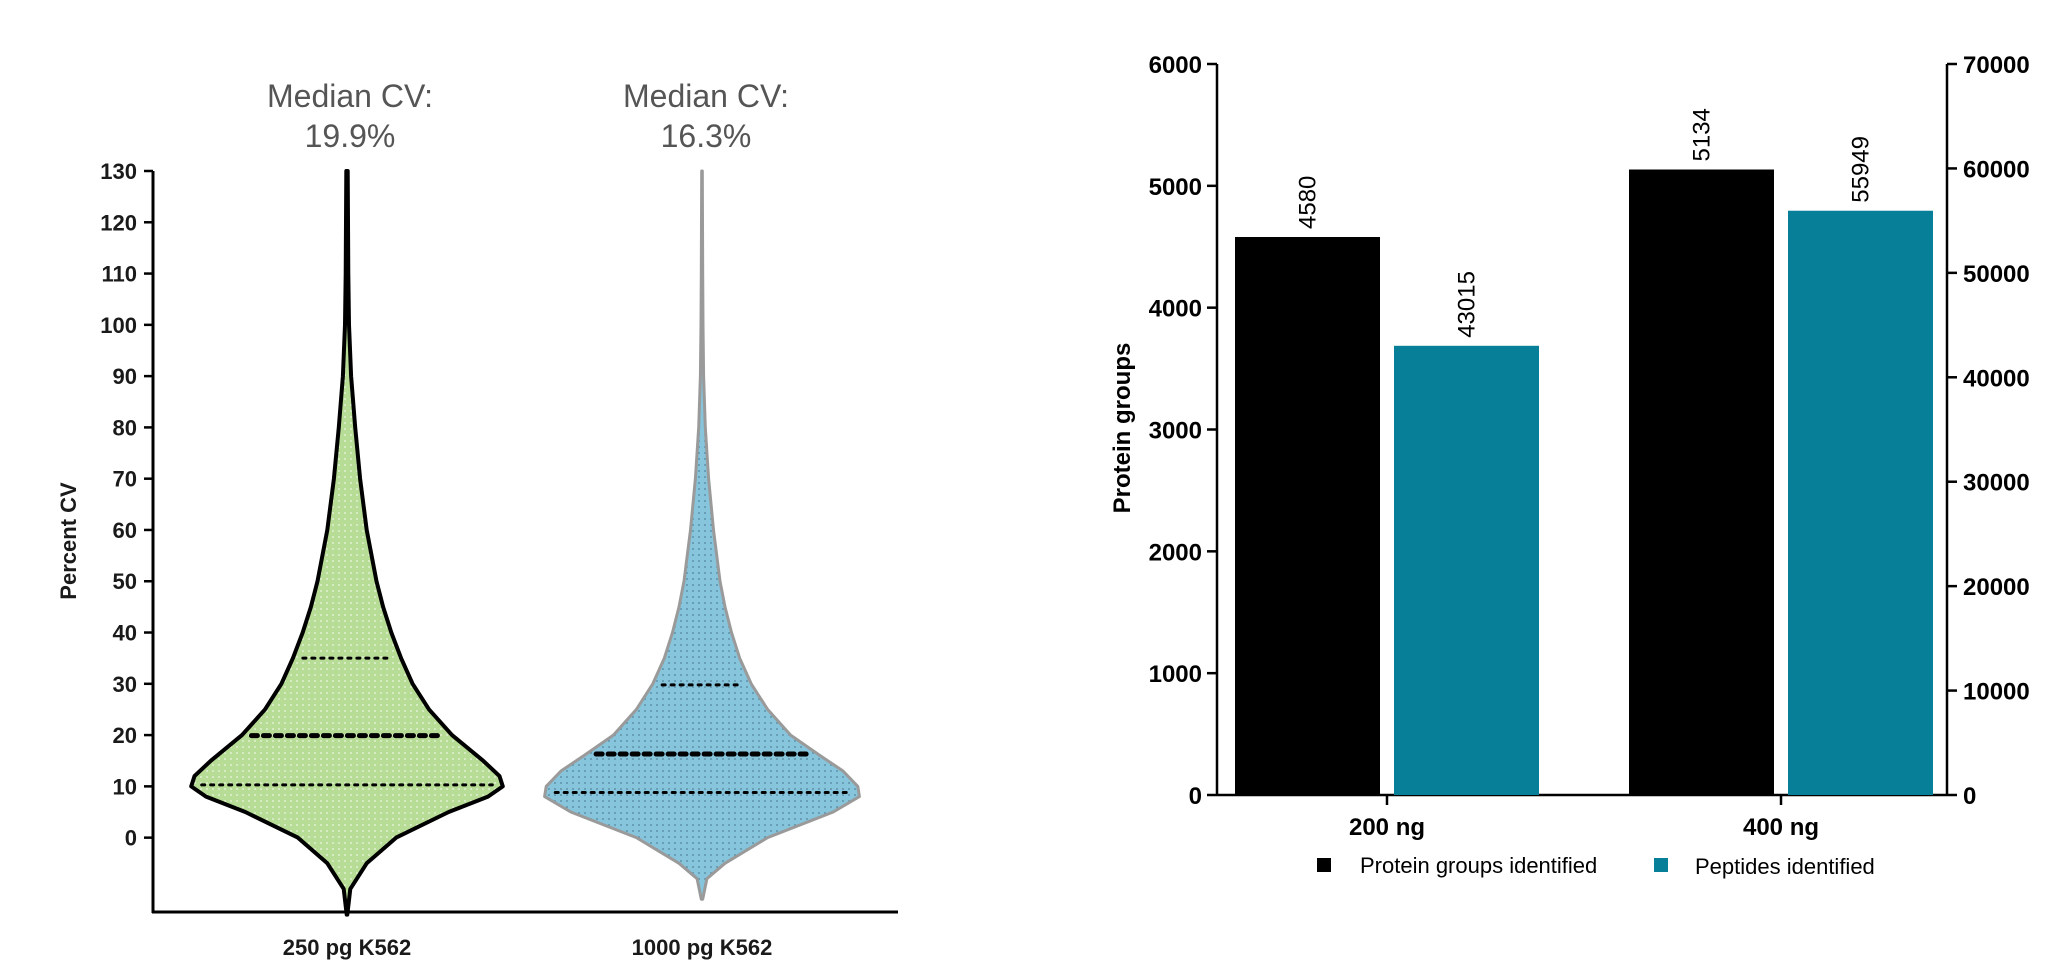 This screenshot has height=969, width=2049. I want to click on violin-y-tick-label: 20, so click(125, 735).